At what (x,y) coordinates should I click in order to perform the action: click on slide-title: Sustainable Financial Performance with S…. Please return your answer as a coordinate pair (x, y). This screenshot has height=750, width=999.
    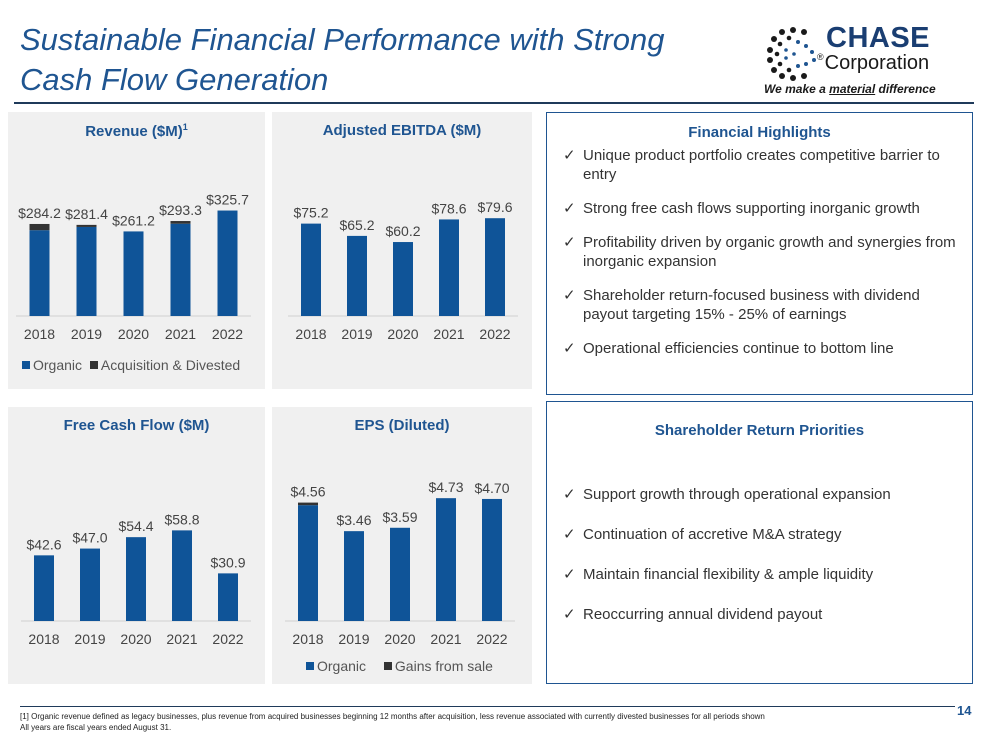
    Looking at the image, I should click on (380, 60).